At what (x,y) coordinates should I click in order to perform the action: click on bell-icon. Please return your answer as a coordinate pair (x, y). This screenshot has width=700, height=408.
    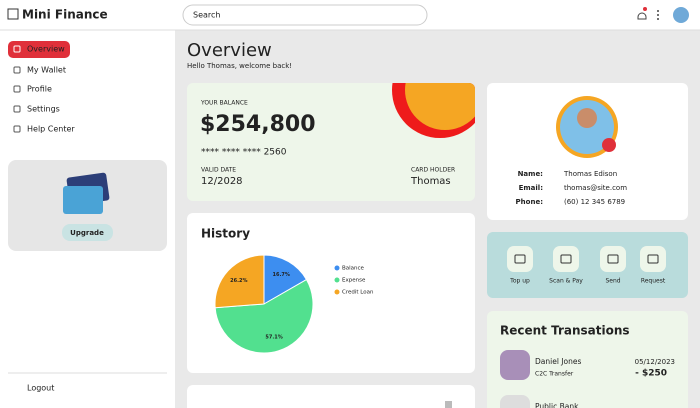
    Looking at the image, I should click on (642, 16).